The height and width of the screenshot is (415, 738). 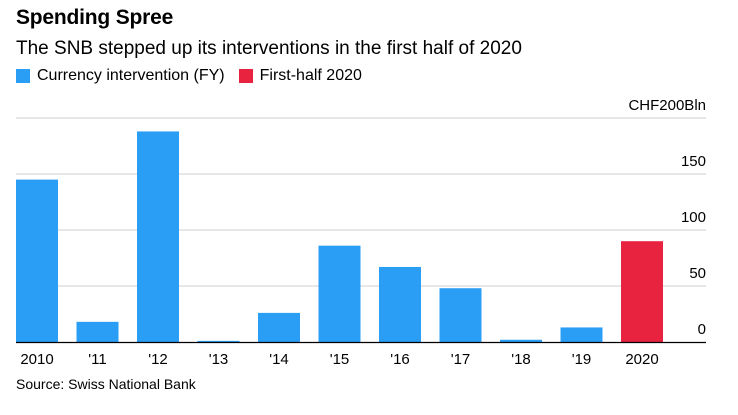 What do you see at coordinates (693, 217) in the screenshot?
I see `y-tick-label: 100` at bounding box center [693, 217].